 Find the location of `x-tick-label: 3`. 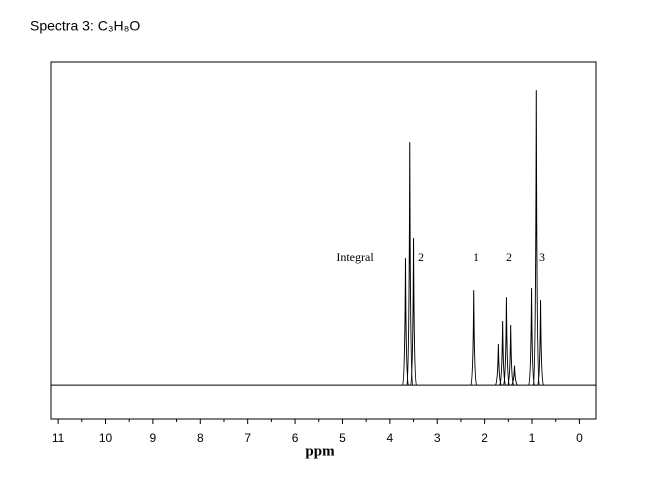

x-tick-label: 3 is located at coordinates (437, 438).